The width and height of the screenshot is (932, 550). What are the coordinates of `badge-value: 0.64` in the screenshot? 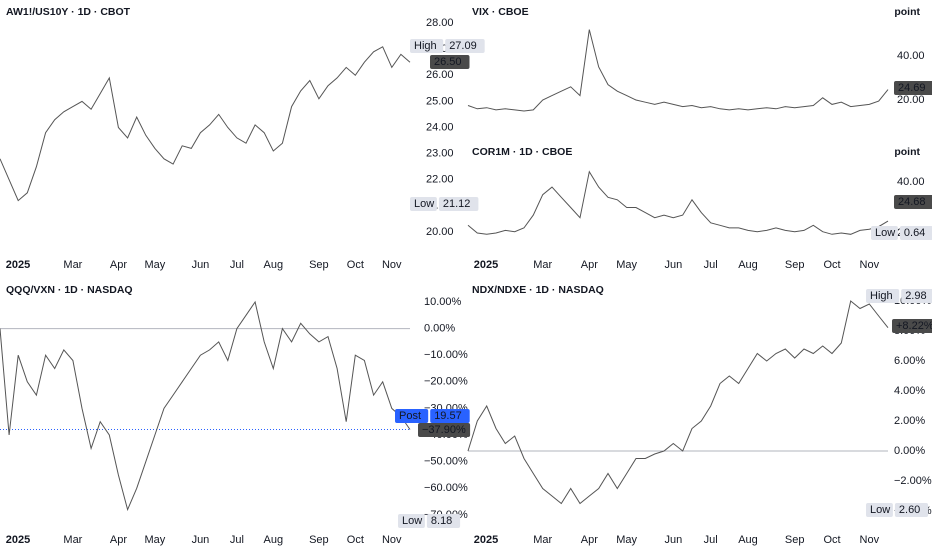 It's located at (914, 233).